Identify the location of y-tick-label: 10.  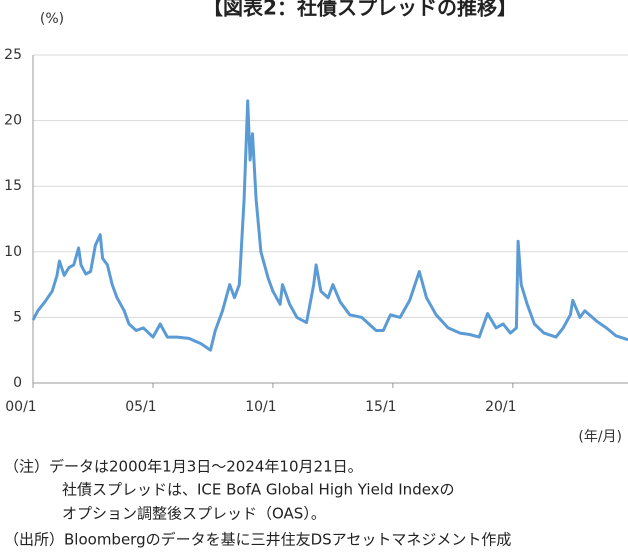
(13, 252).